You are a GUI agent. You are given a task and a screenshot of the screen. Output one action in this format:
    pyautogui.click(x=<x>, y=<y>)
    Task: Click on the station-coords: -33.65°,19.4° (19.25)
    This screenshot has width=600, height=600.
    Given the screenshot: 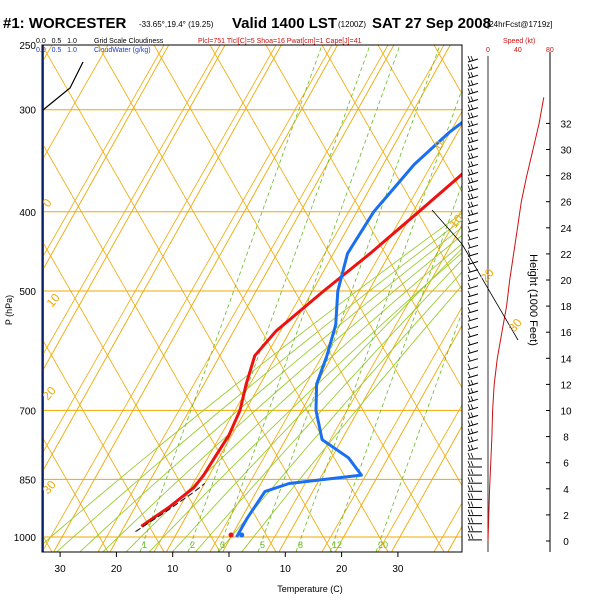 What is the action you would take?
    pyautogui.click(x=176, y=24)
    